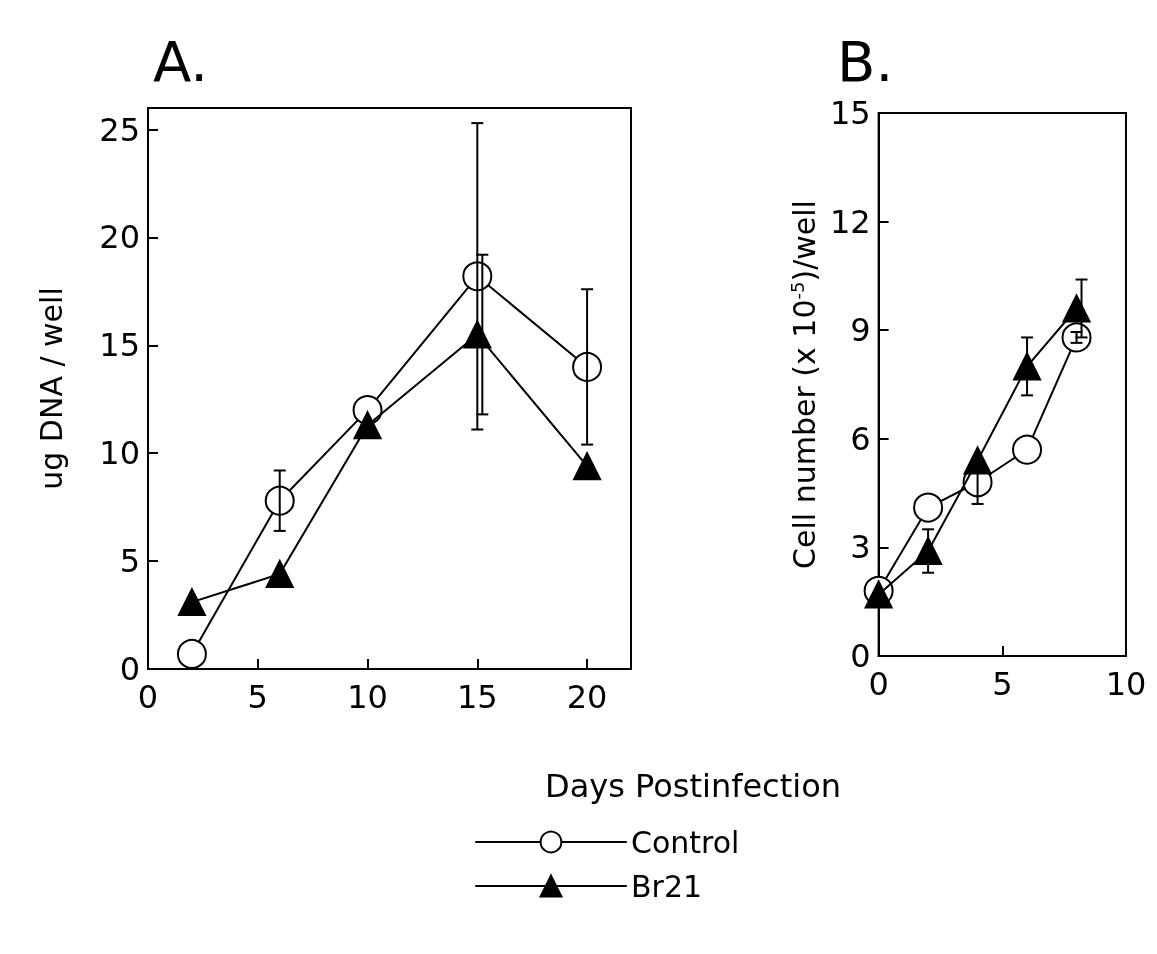 This screenshot has height=954, width=1157. Describe the element at coordinates (667, 886) in the screenshot. I see `legend-label: Br21` at that location.